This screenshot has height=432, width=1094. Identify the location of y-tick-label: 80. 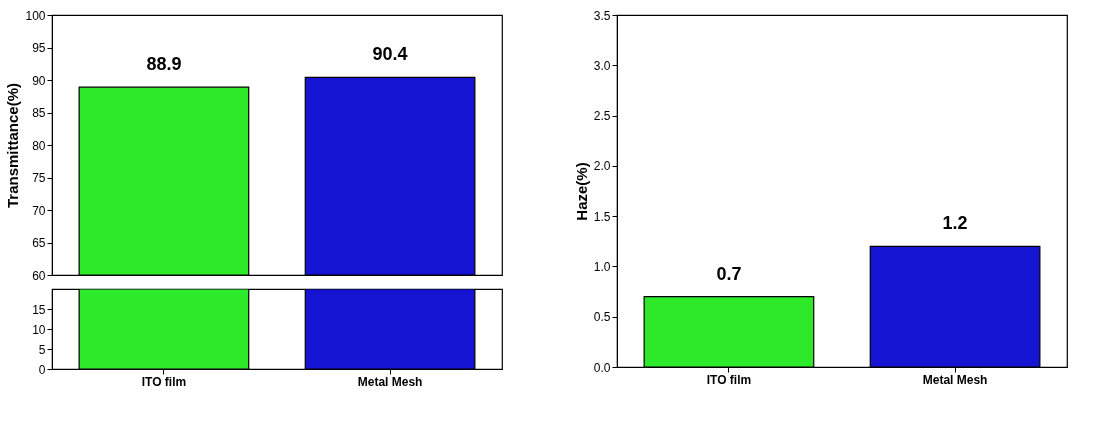
(39, 145).